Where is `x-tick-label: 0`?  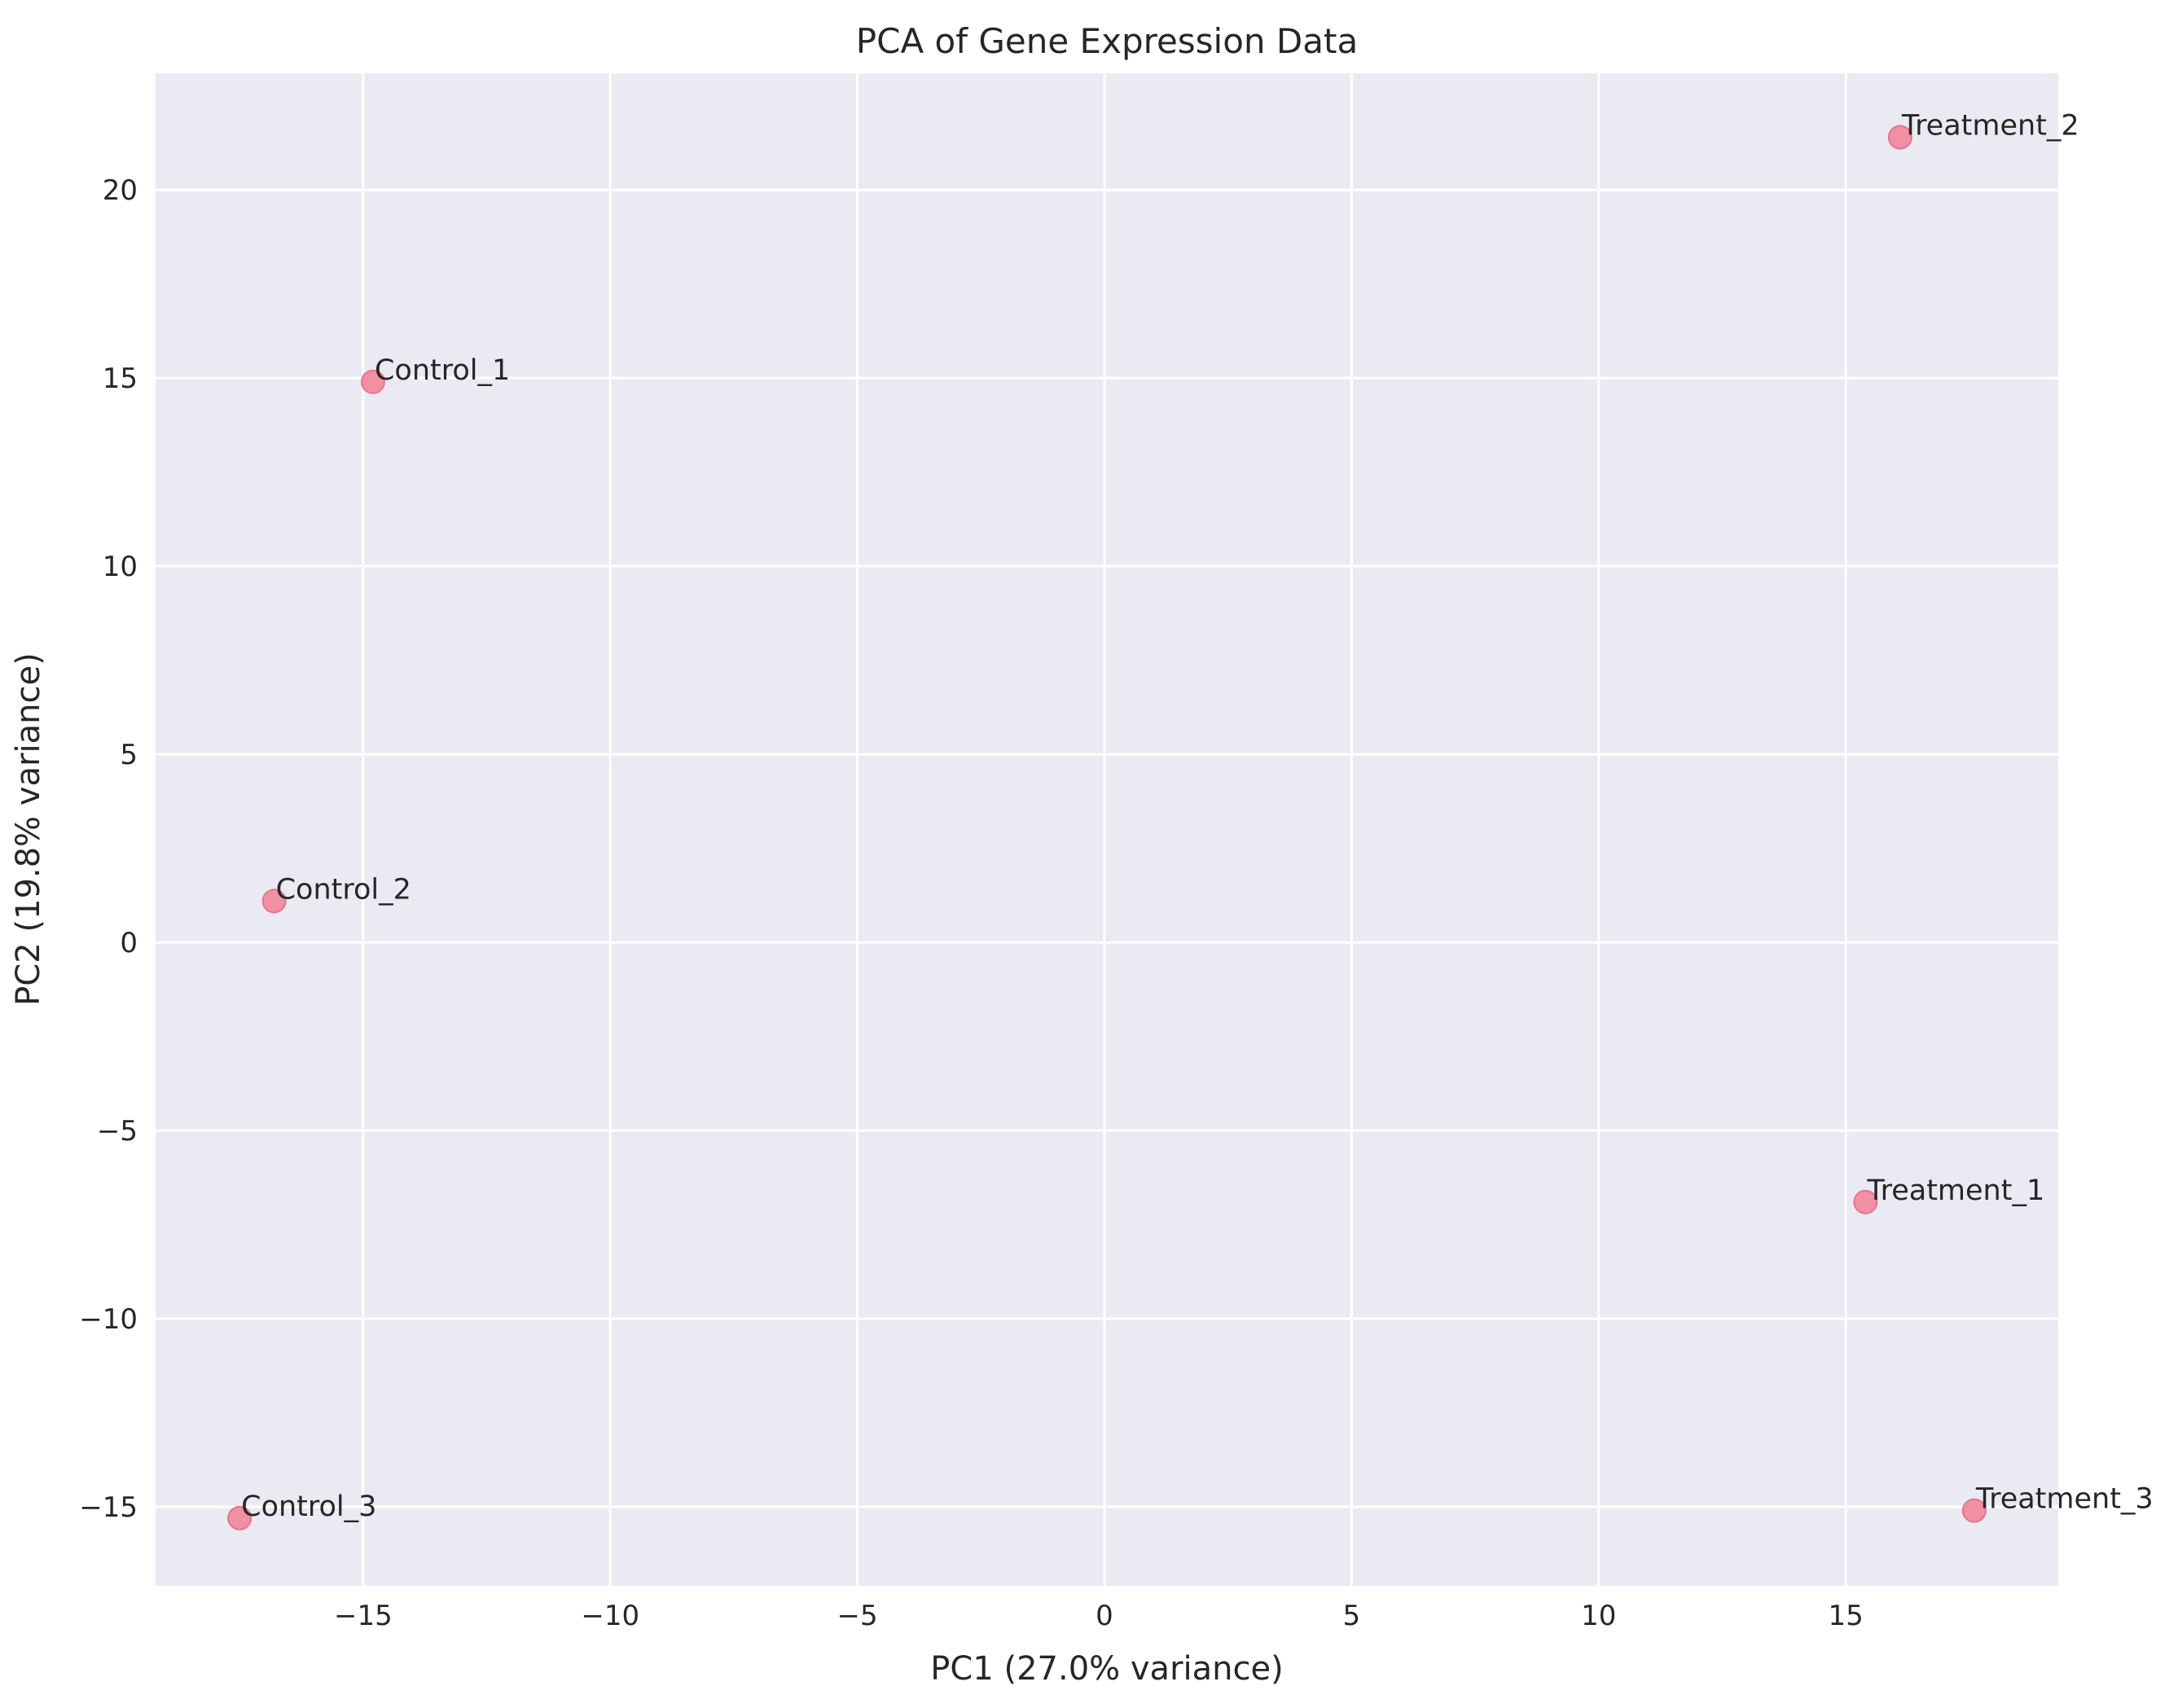 x-tick-label: 0 is located at coordinates (1104, 1616).